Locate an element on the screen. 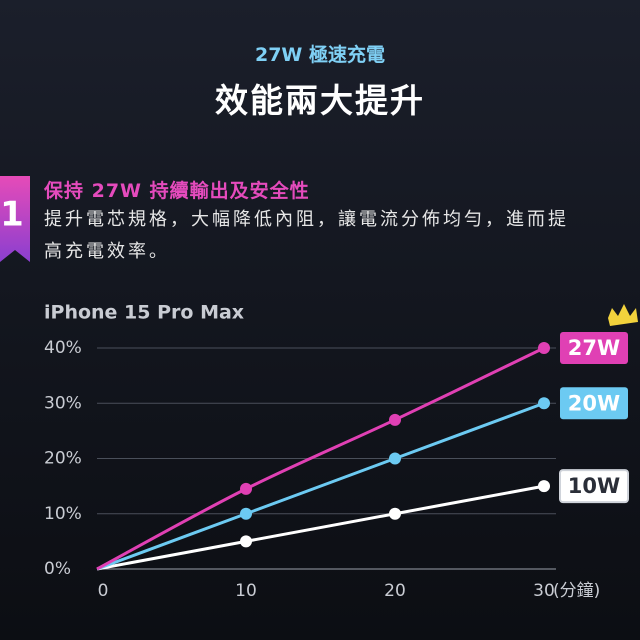 The image size is (640, 640). legend-label: 20W is located at coordinates (594, 403).